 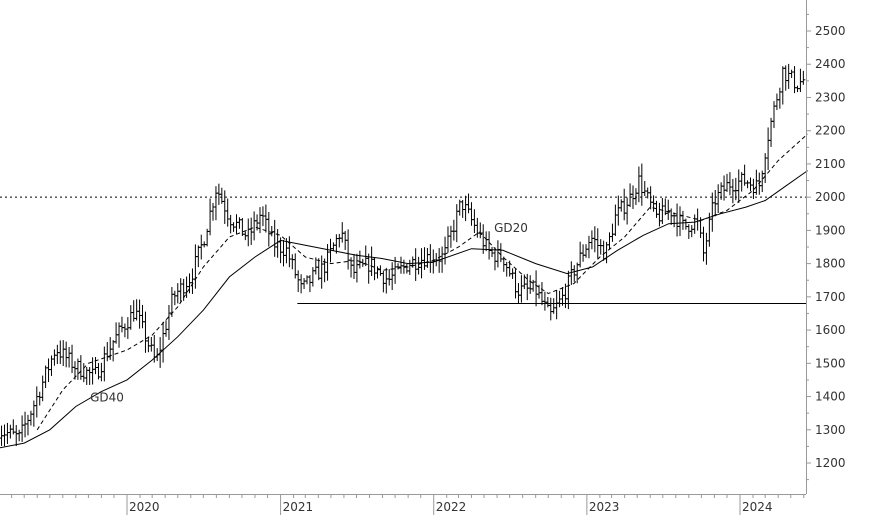 What do you see at coordinates (144, 507) in the screenshot?
I see `x-tick-label: 2020` at bounding box center [144, 507].